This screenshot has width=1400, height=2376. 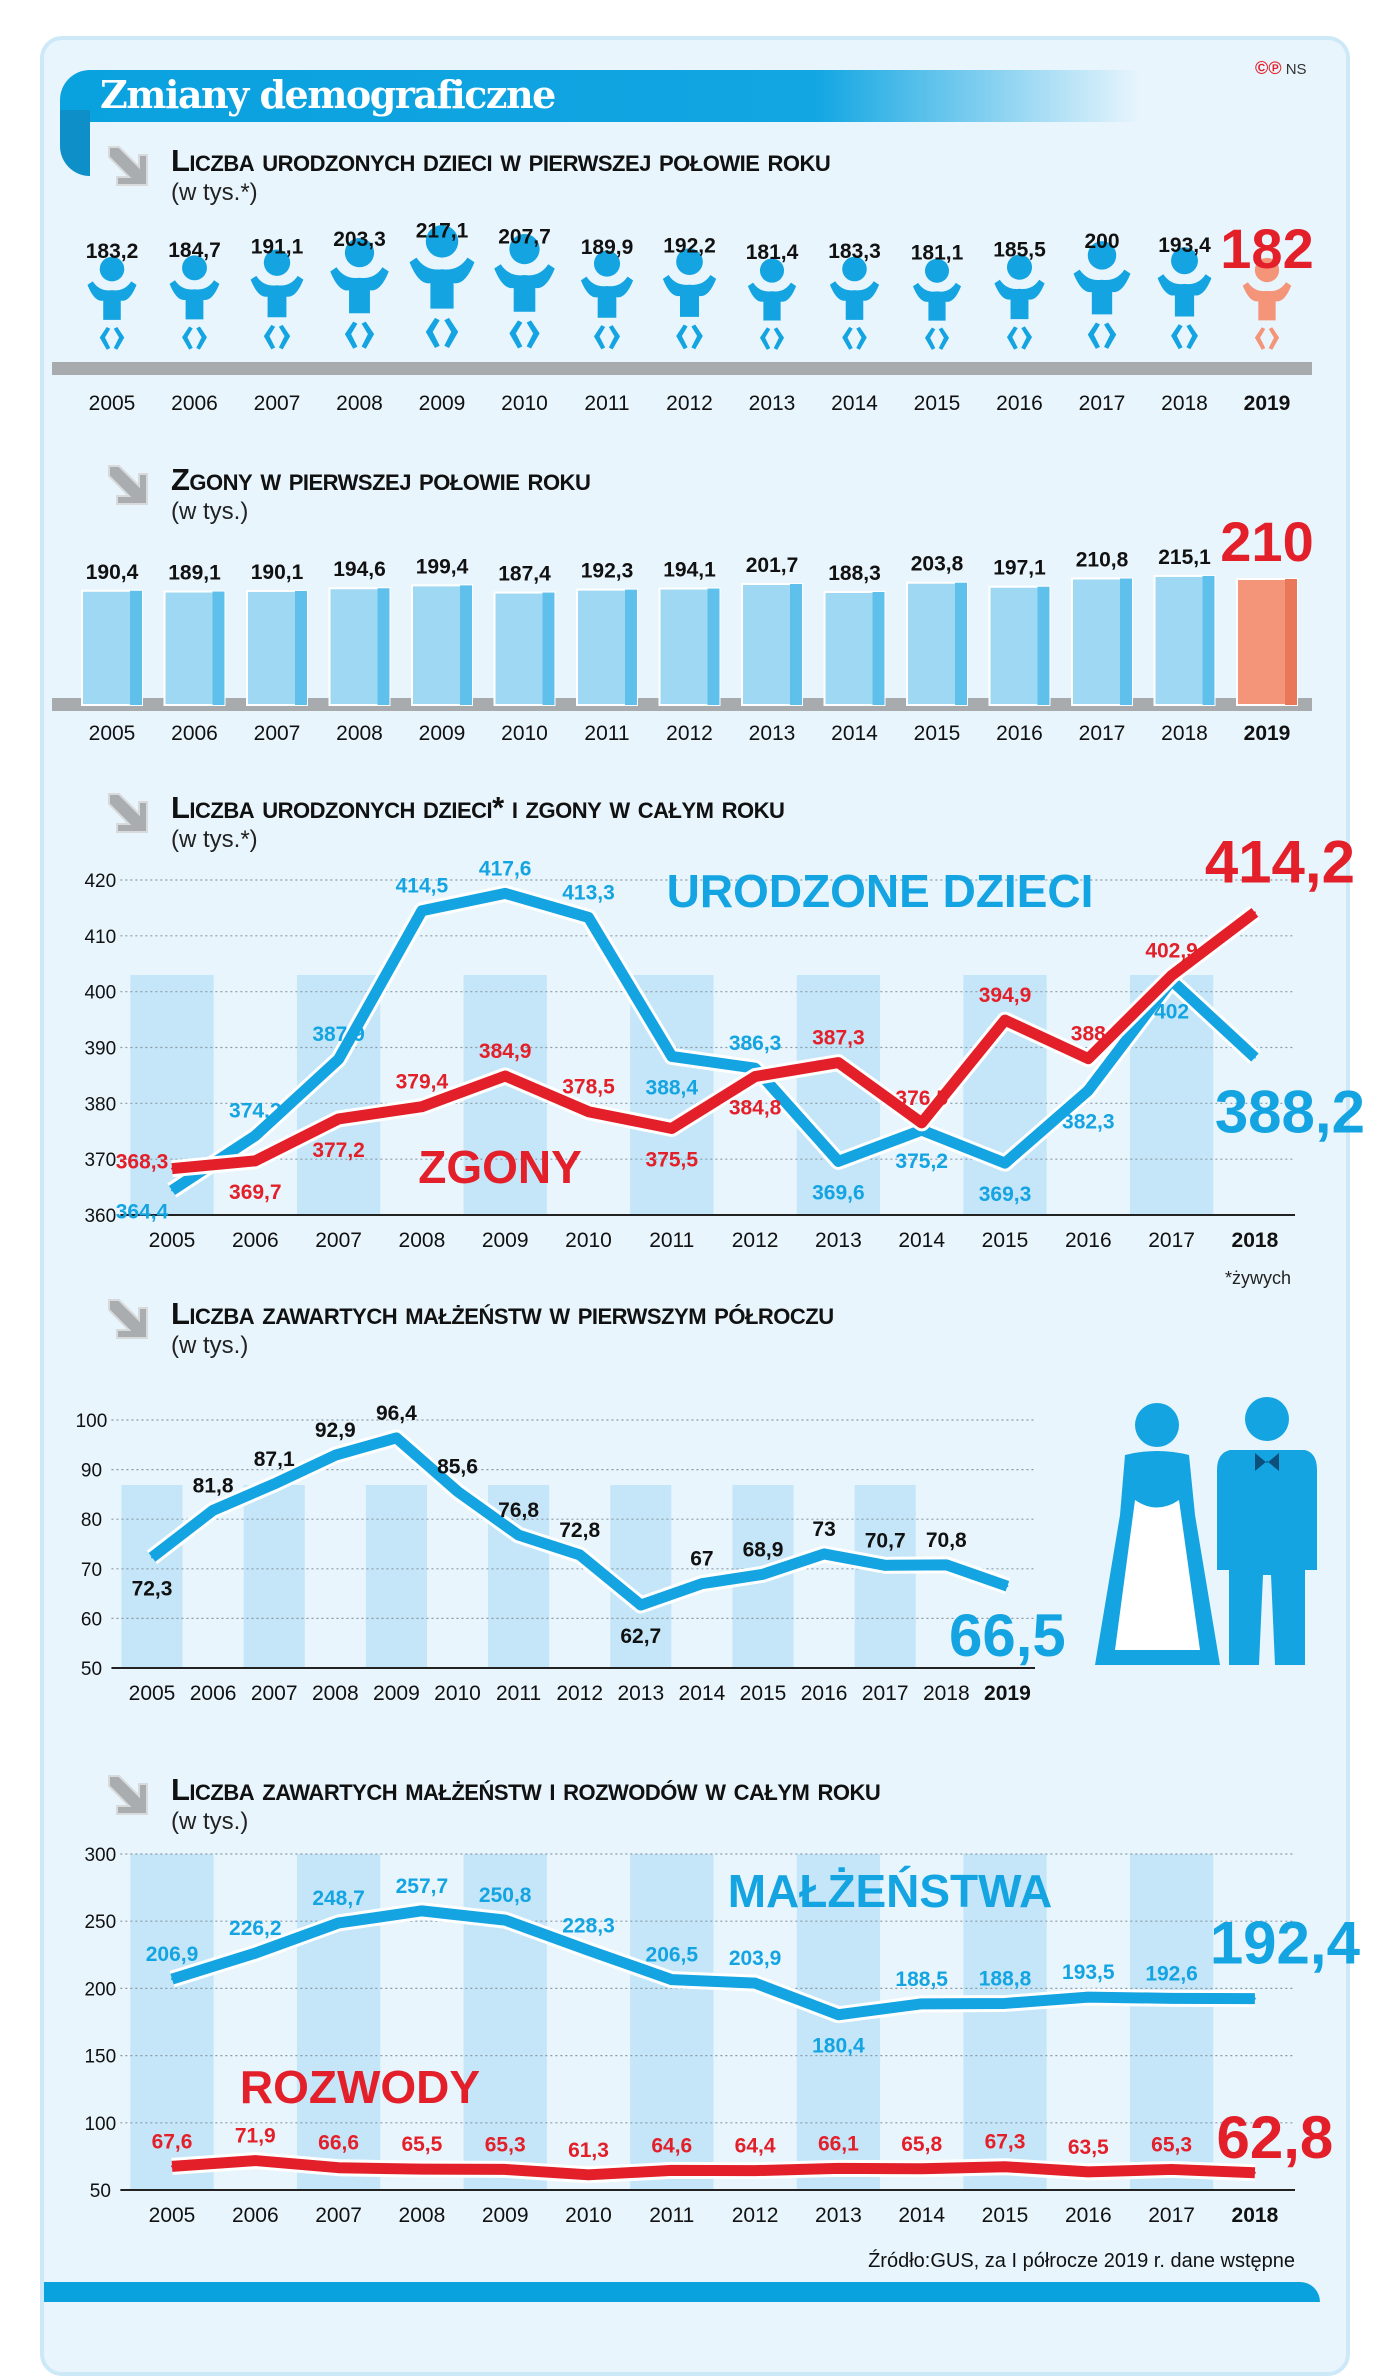 What do you see at coordinates (100, 1104) in the screenshot?
I see `y-tick-label: 380` at bounding box center [100, 1104].